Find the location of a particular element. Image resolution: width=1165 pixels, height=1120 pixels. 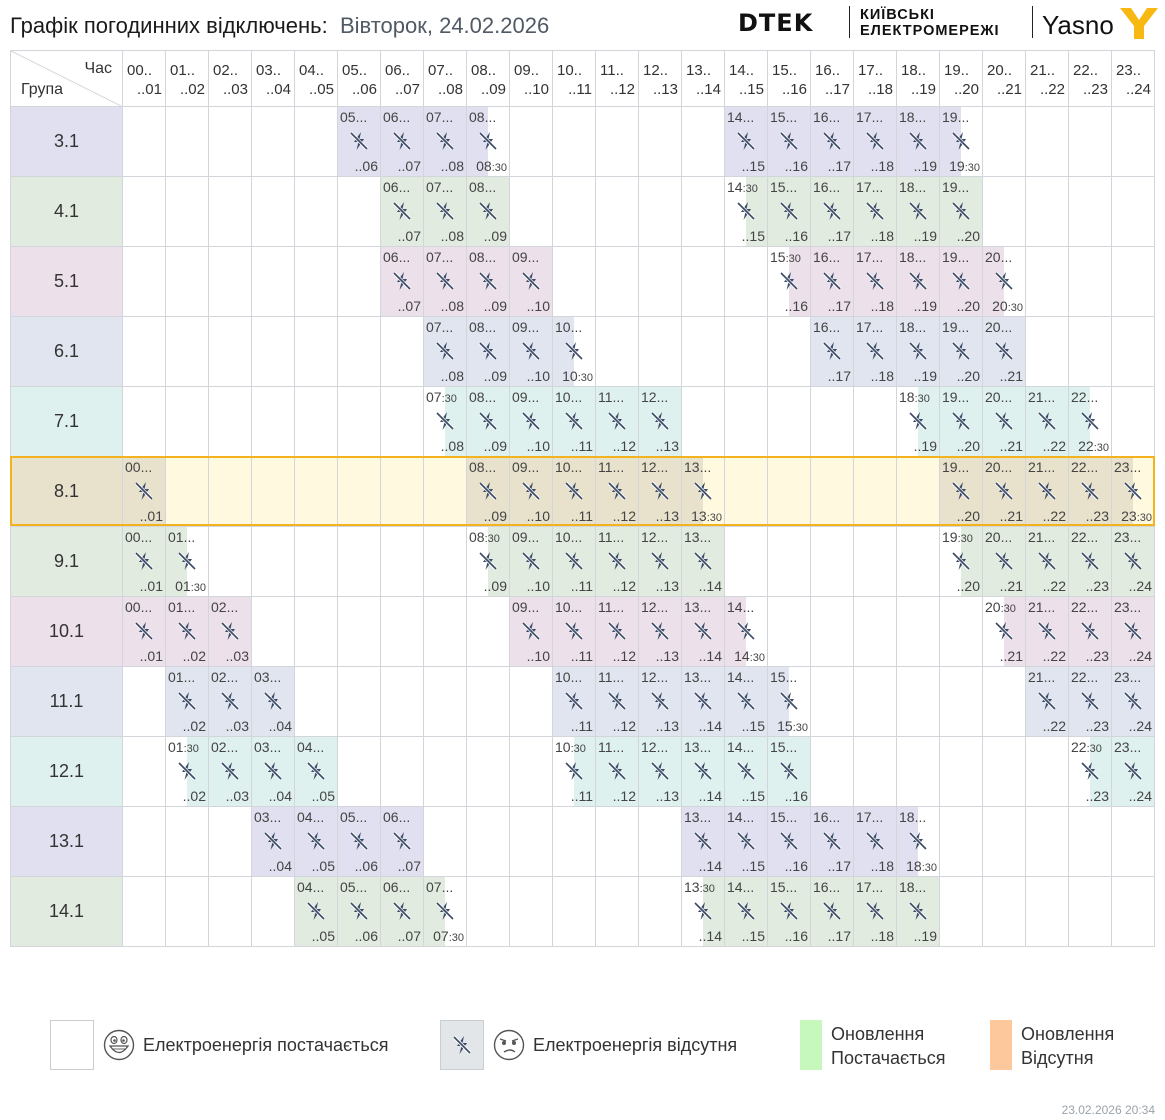

outage-end-label: ..23 is located at coordinates (1097, 516).